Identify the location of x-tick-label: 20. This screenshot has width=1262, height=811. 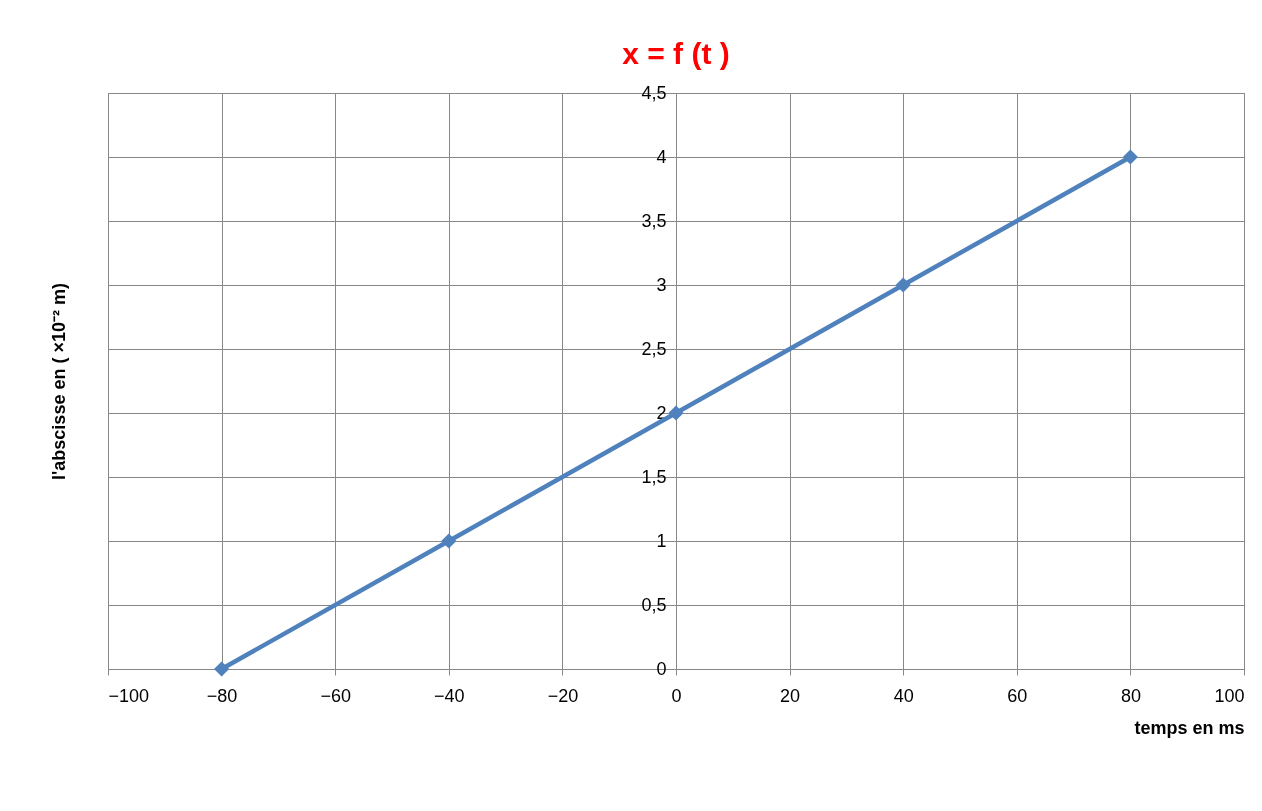
(790, 695).